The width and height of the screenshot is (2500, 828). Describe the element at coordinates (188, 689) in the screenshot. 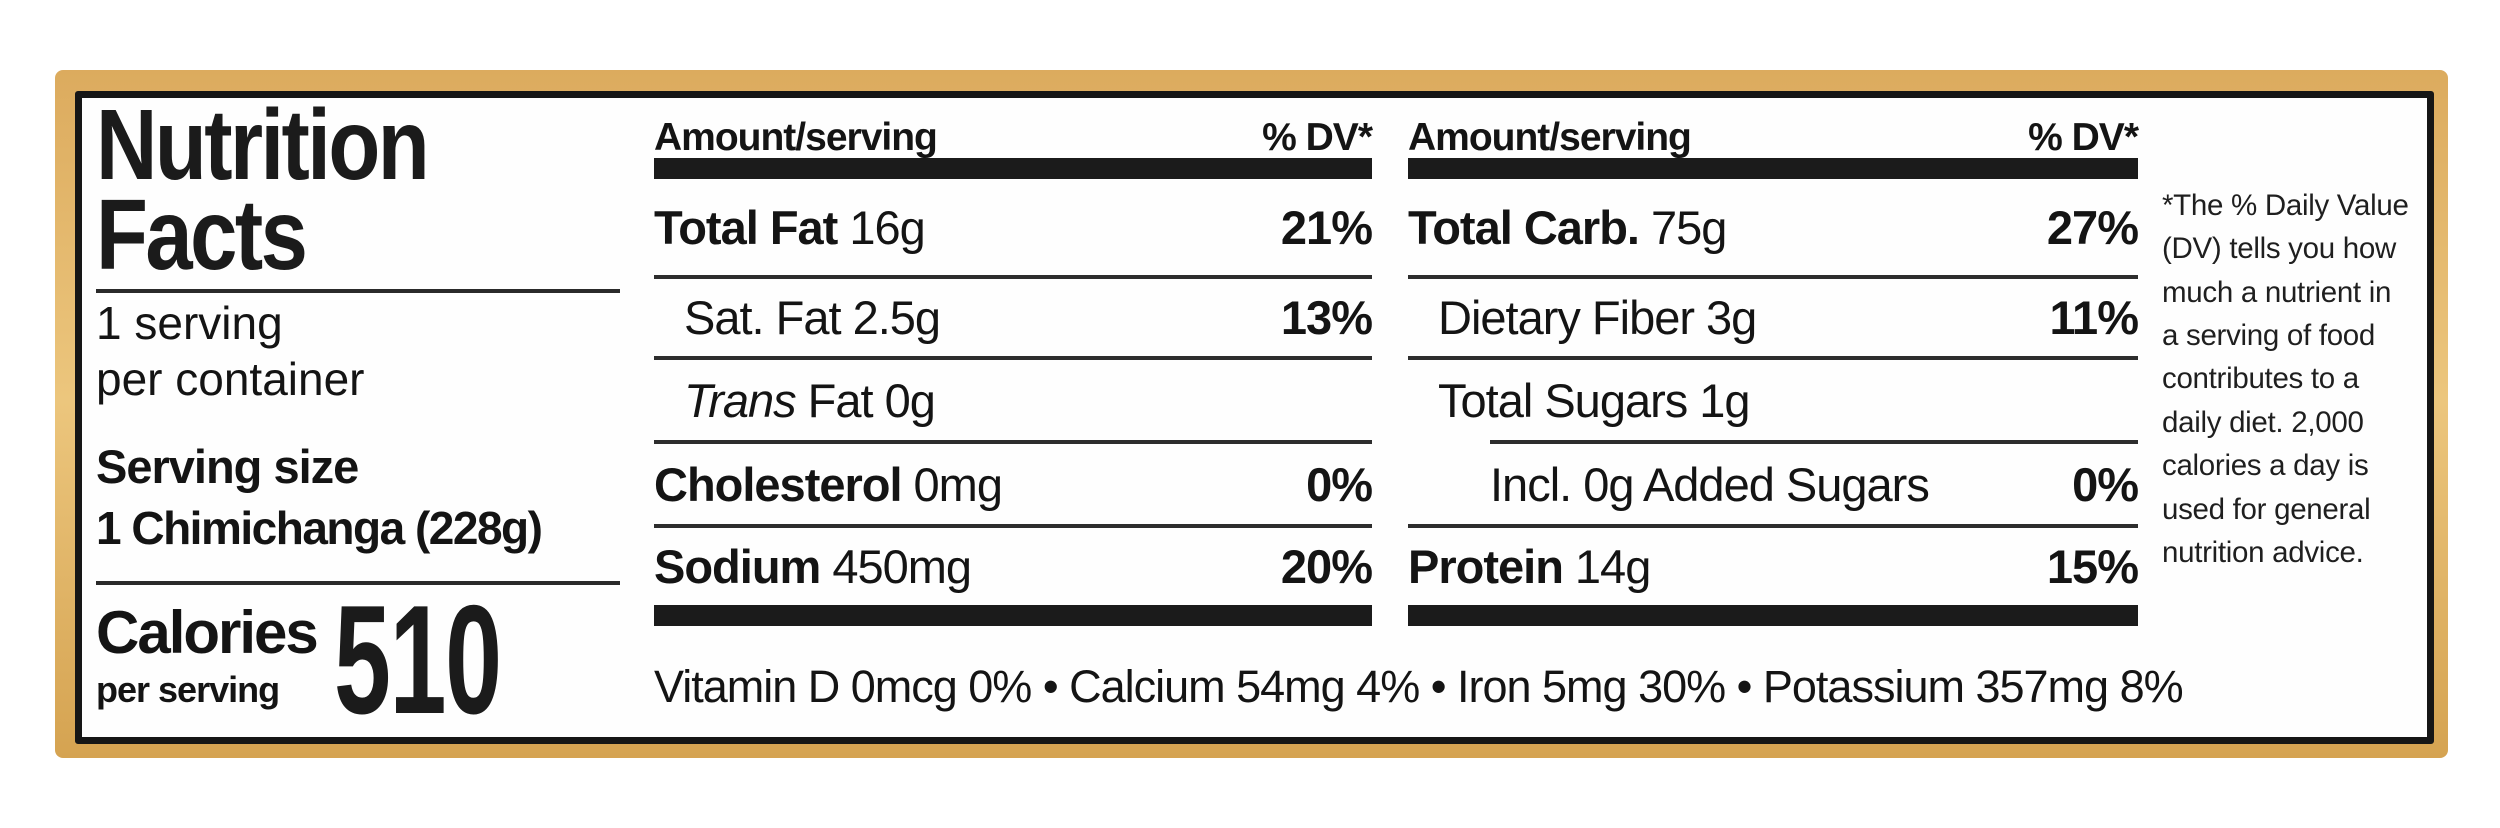

I see `calories-sublabel: per serving` at that location.